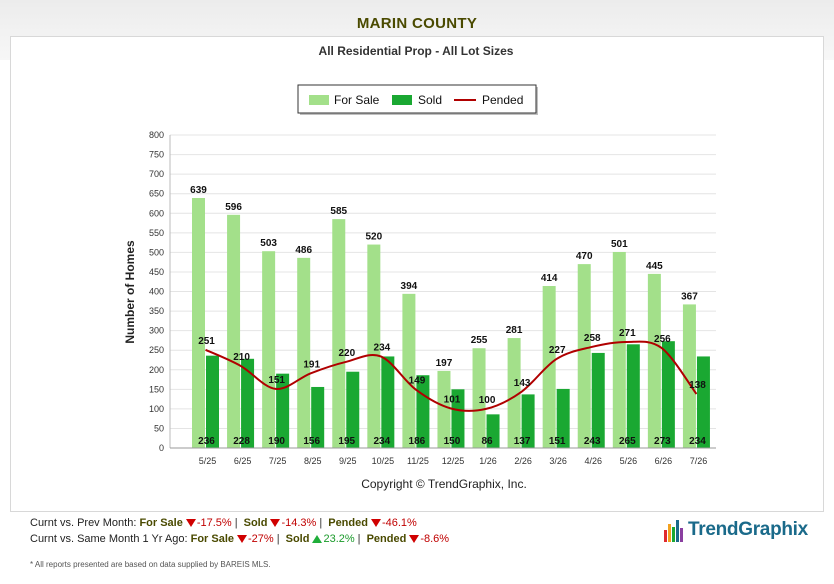  I want to click on x-tick-label: 4/26, so click(594, 461).